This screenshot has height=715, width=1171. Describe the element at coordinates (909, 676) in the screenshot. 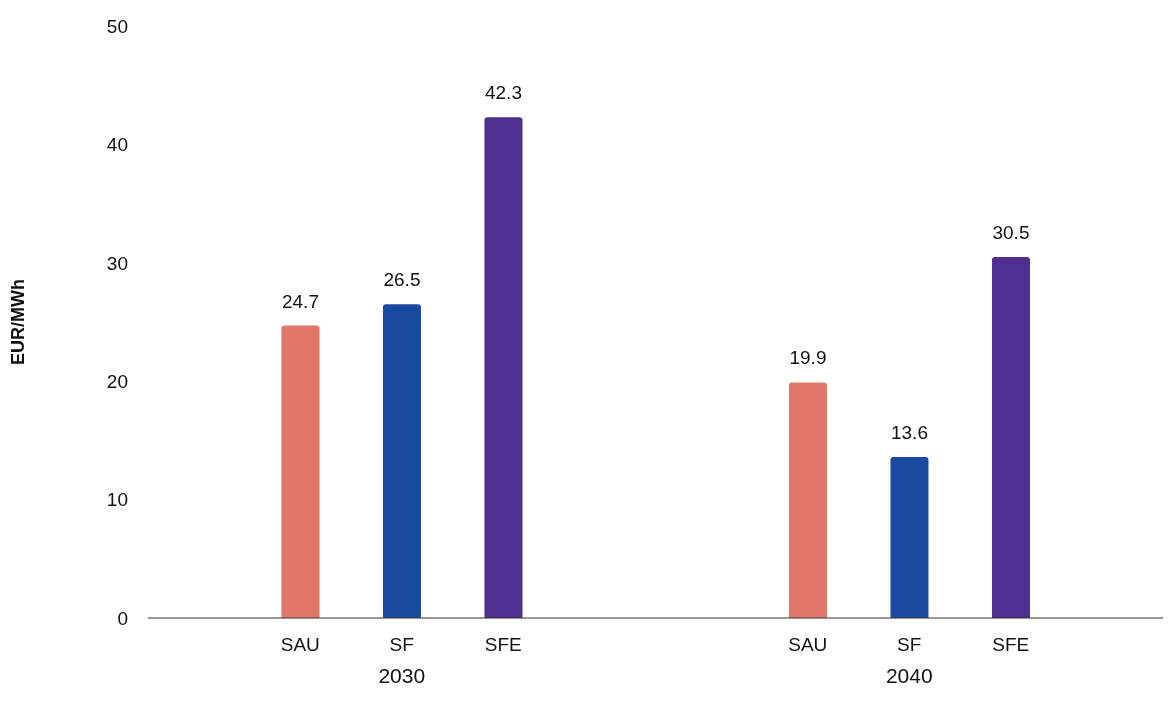

I see `text: 2040` at that location.